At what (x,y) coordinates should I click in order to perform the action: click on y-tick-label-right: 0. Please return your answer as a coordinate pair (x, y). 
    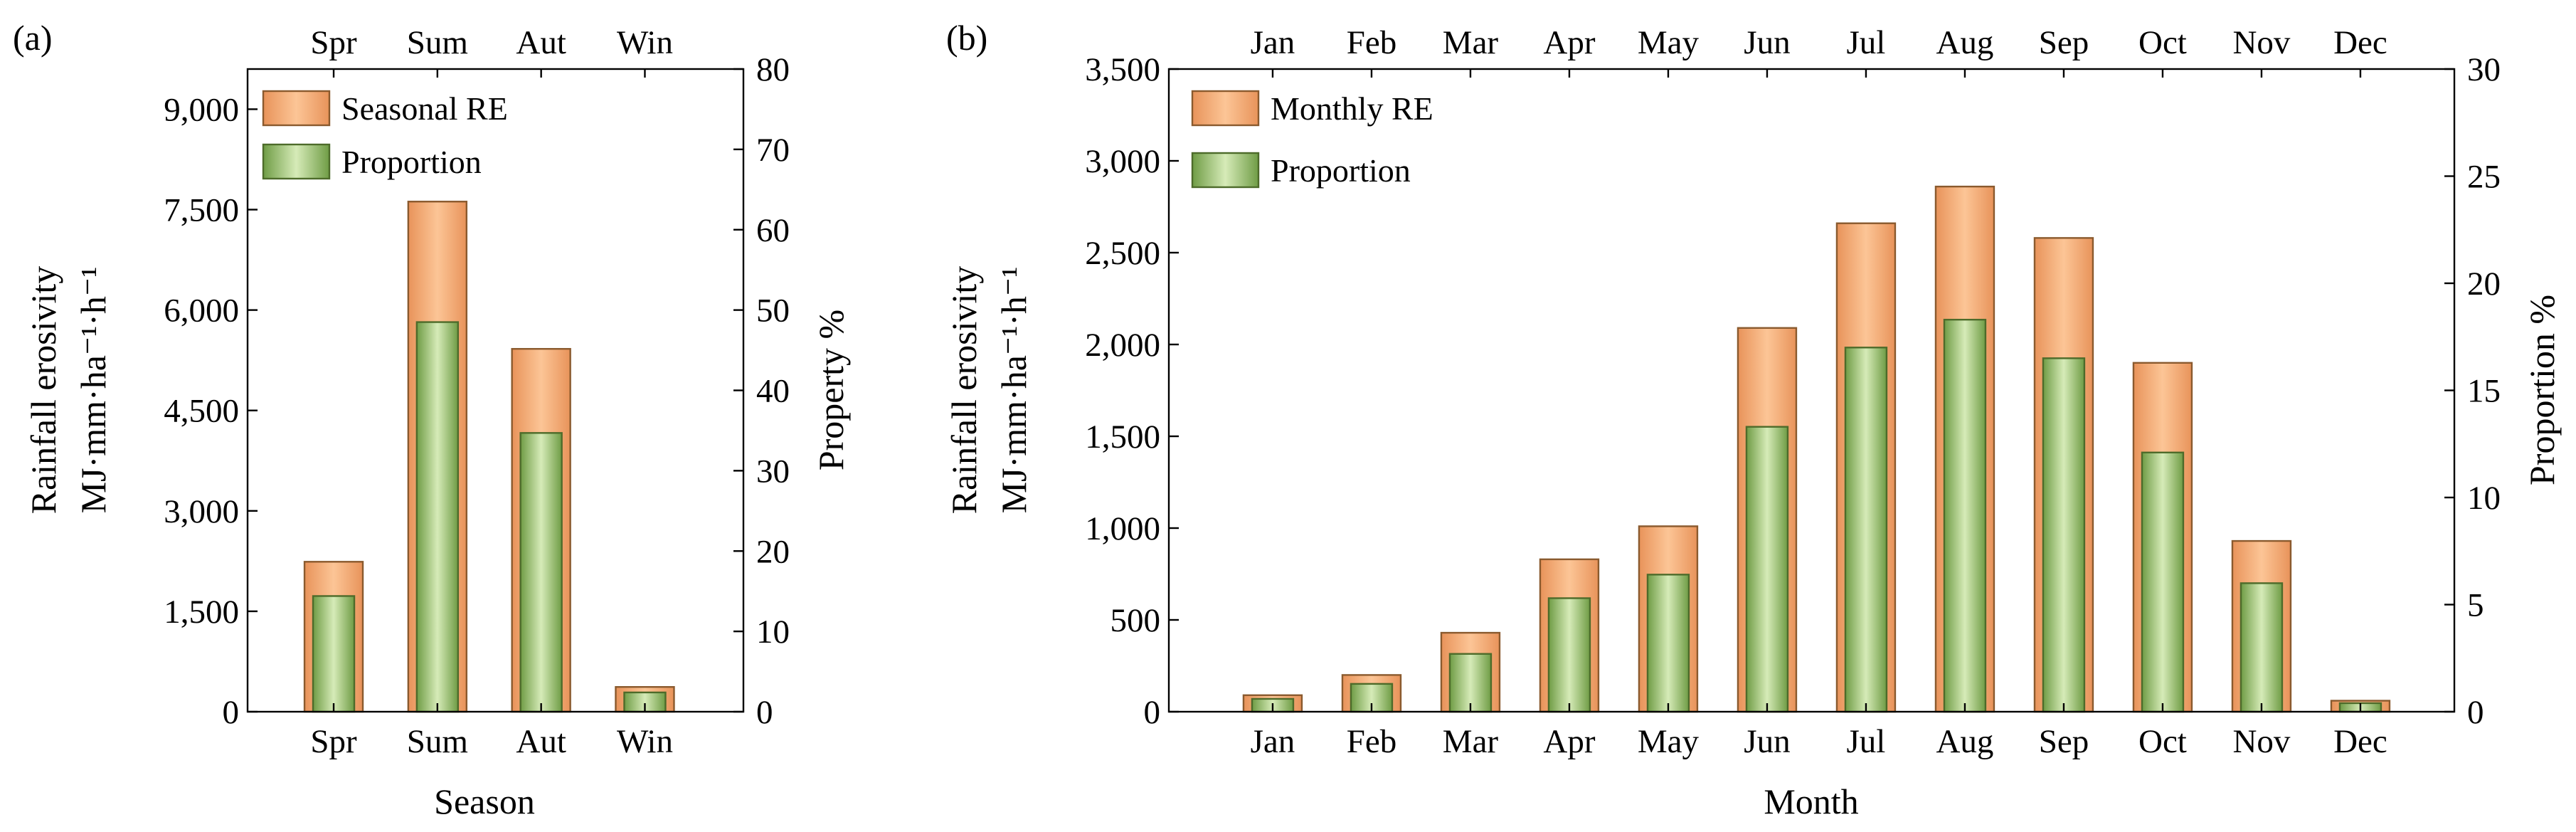
    Looking at the image, I should click on (764, 712).